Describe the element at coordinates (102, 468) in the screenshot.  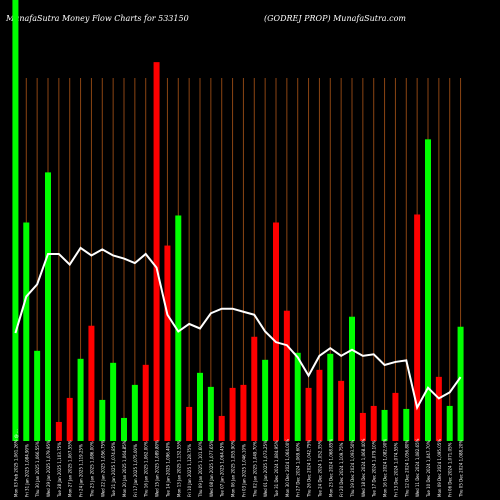
I see `x-tick-label: Wed 22 Jan 2025 1,056.75%` at that location.